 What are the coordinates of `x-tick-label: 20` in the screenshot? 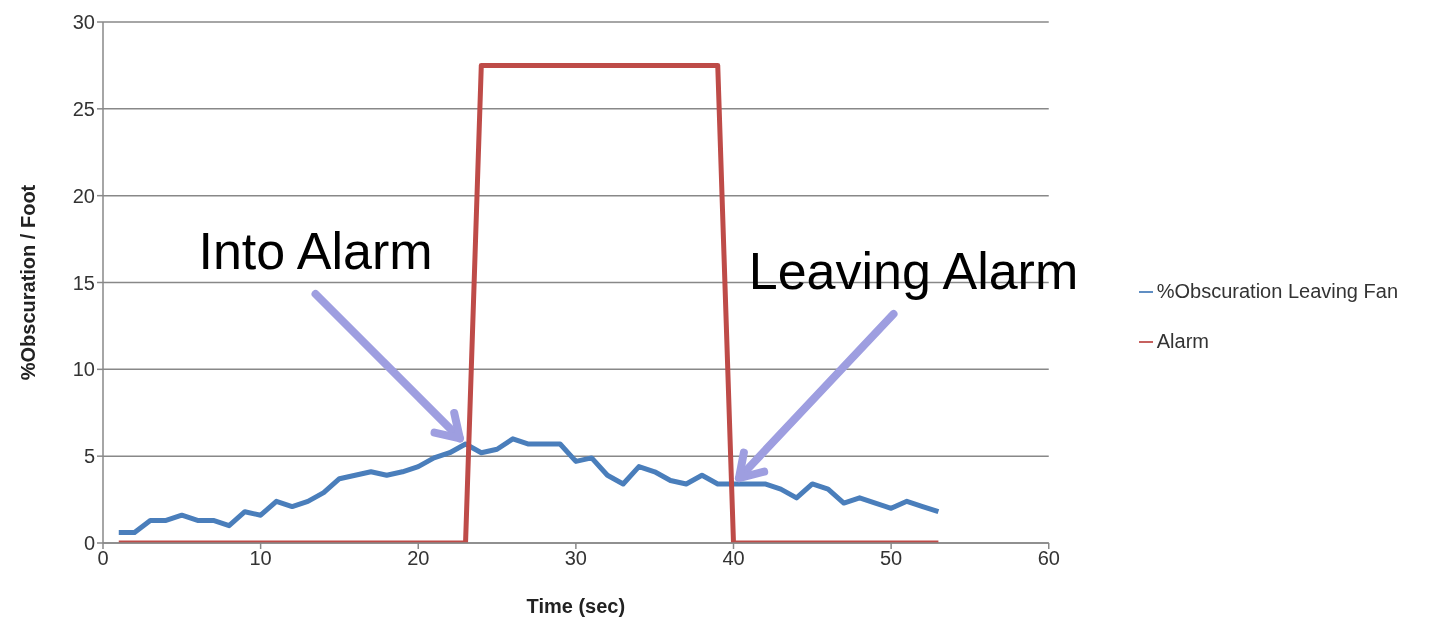 It's located at (418, 558).